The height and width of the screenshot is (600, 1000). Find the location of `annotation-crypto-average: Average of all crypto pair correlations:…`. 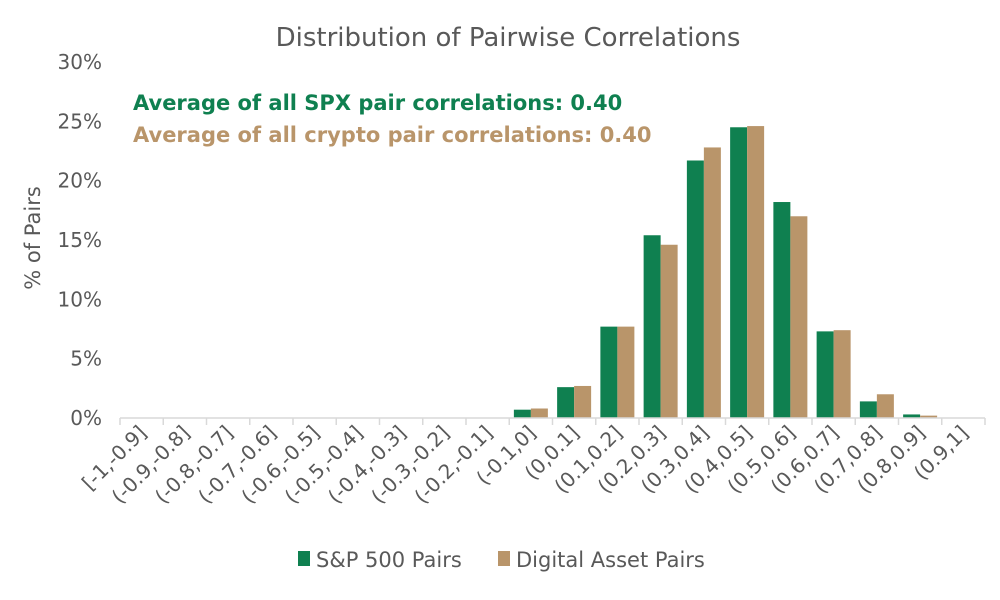

annotation-crypto-average: Average of all crypto pair correlations:… is located at coordinates (392, 135).